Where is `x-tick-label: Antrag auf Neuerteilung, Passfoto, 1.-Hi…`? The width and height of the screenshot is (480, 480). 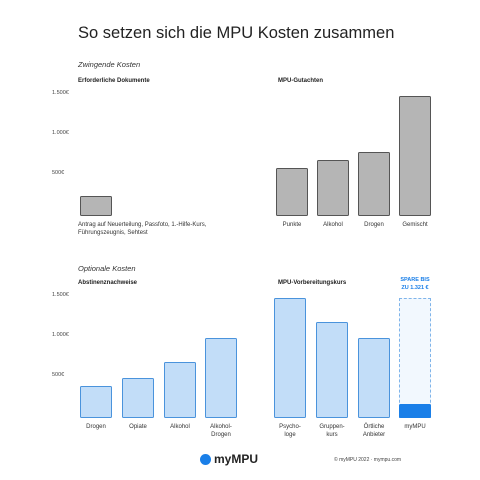
x-tick-label: Antrag auf Neuerteilung, Passfoto, 1.-Hi… is located at coordinates (142, 229).